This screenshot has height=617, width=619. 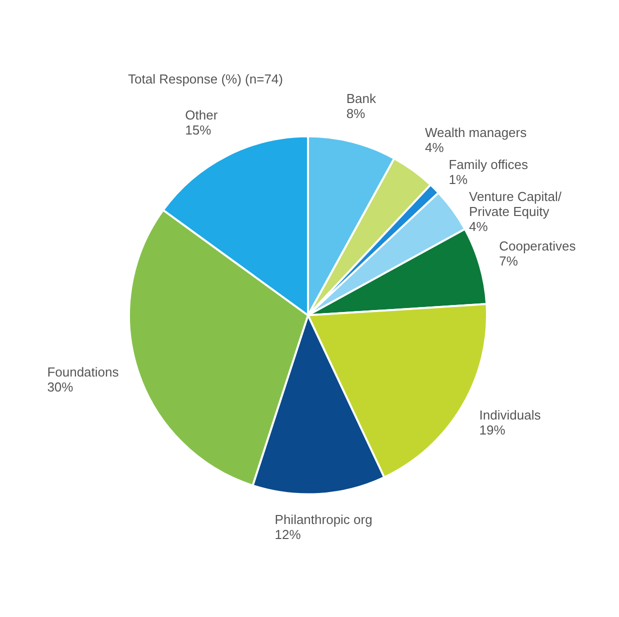 I want to click on data-label: 8%, so click(x=356, y=114).